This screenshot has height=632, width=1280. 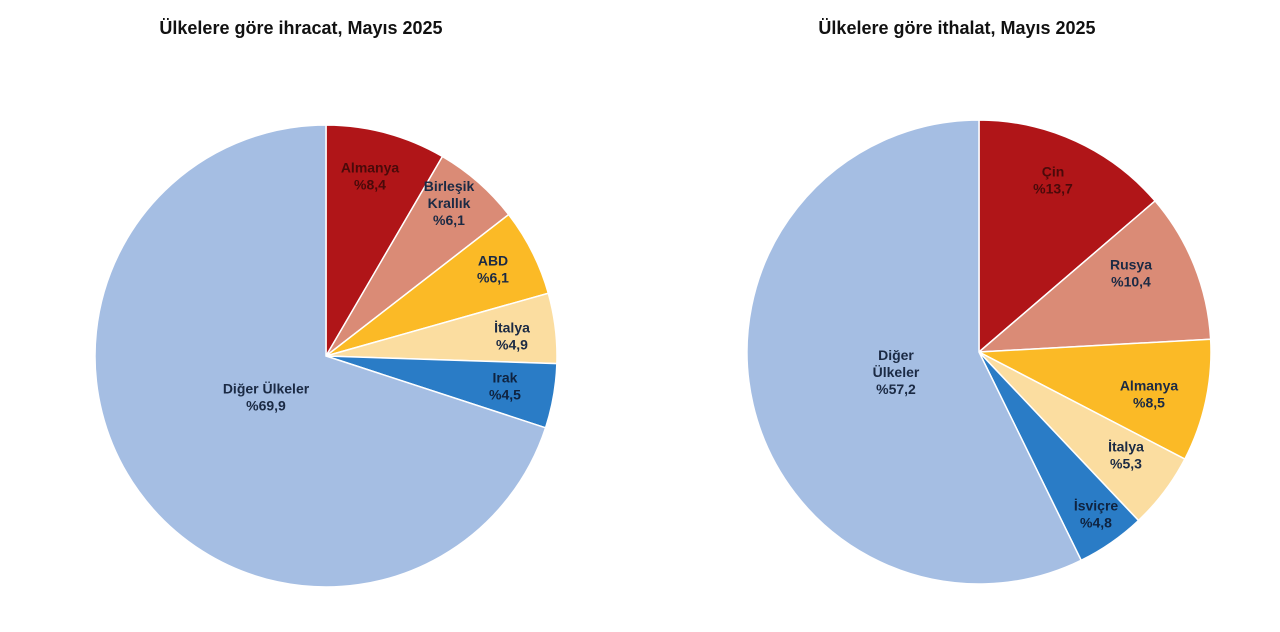 I want to click on import-slice-cin, so click(x=1067, y=236).